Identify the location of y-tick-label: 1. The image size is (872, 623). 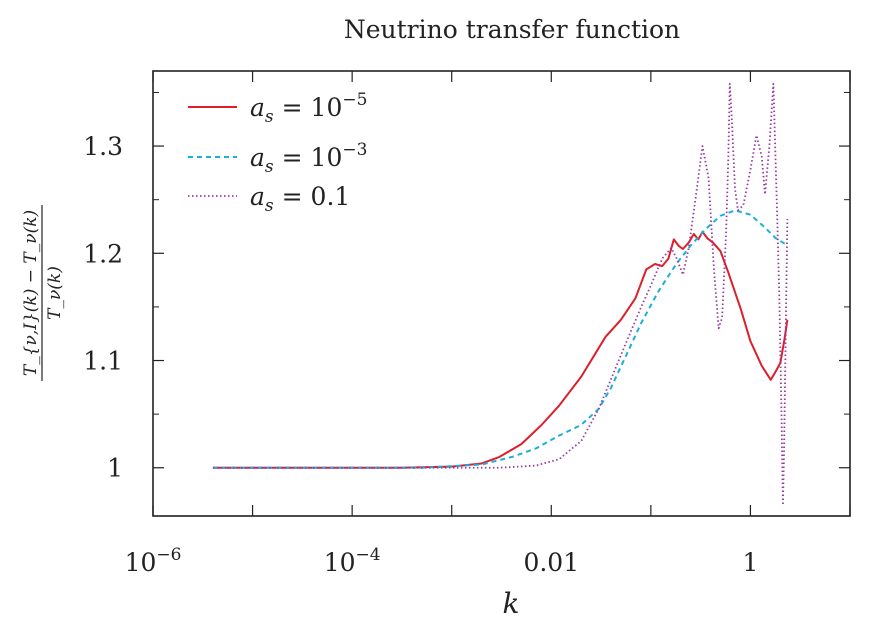
(115, 468).